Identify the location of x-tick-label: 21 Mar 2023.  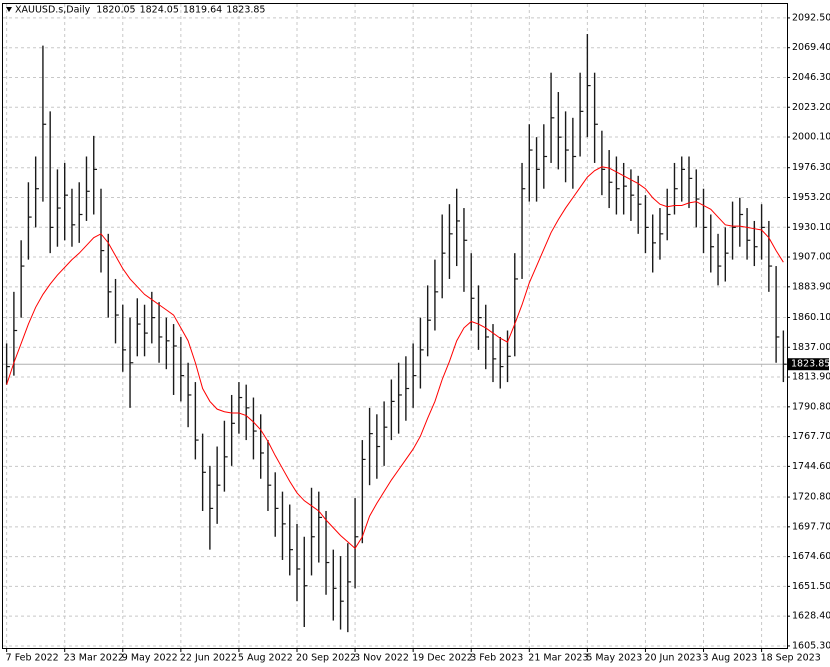
(558, 658).